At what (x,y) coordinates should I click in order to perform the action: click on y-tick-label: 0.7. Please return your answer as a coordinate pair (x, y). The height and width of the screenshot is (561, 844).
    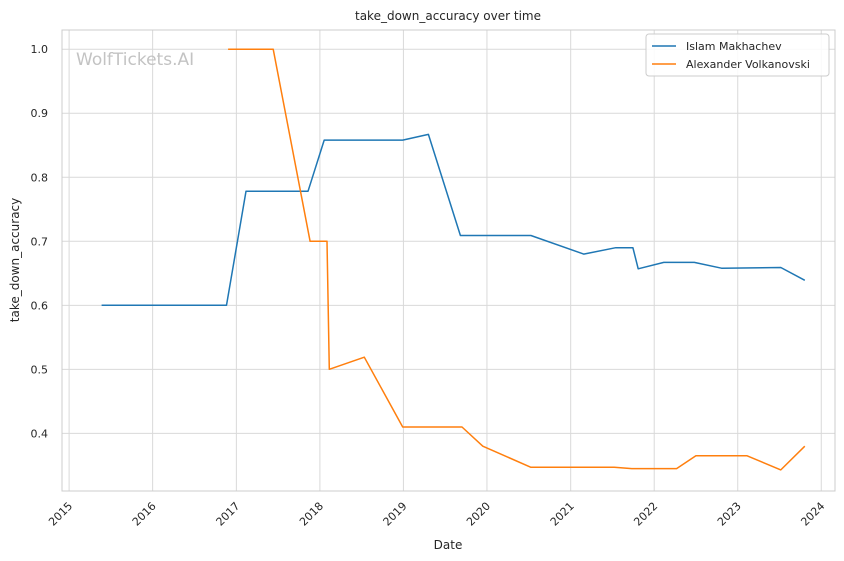
    Looking at the image, I should click on (40, 241).